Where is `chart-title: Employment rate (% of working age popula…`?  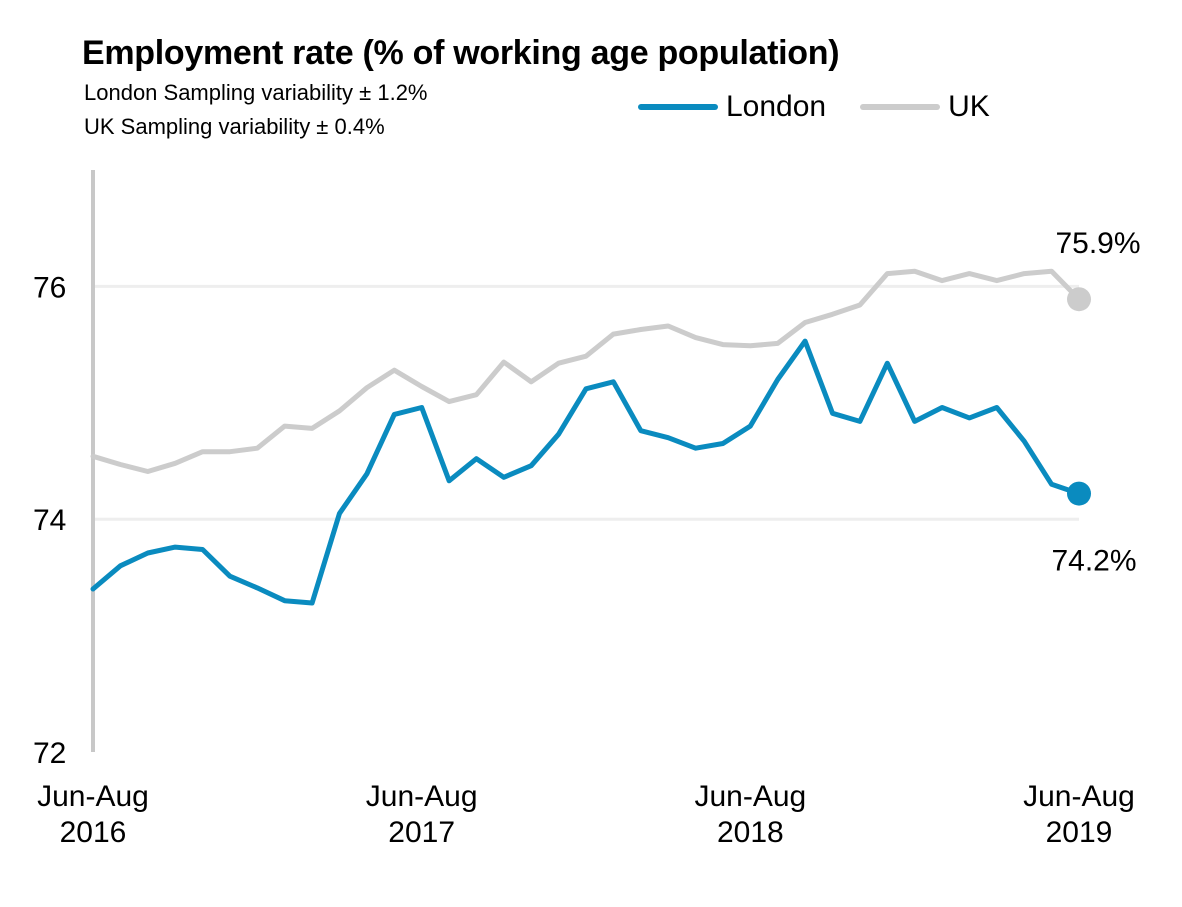
chart-title: Employment rate (% of working age popula… is located at coordinates (461, 53).